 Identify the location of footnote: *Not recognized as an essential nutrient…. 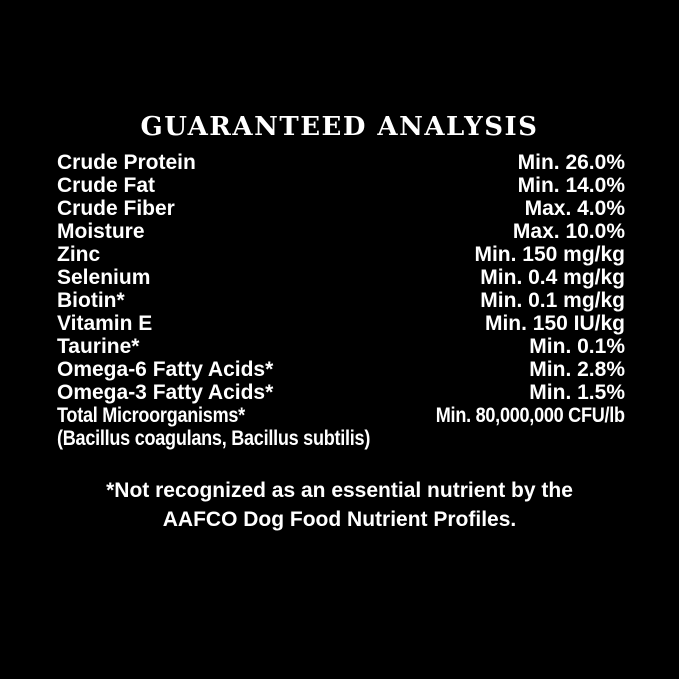
(339, 505).